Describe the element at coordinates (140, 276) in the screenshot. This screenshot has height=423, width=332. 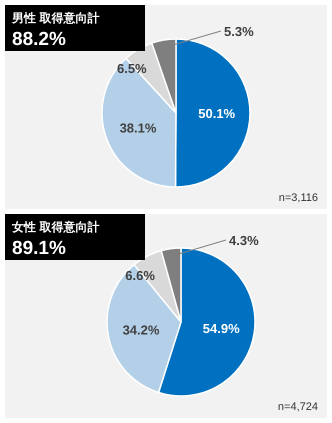
I see `data-label: 6.6%` at that location.